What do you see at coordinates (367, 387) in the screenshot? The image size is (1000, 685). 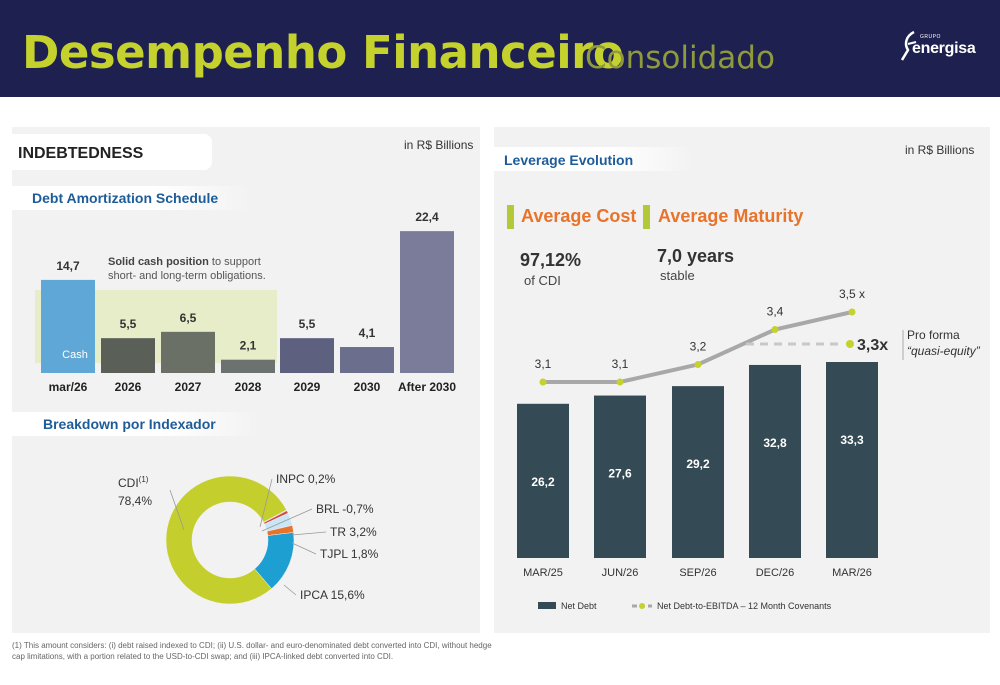 I see `amort-category-label: 2030` at bounding box center [367, 387].